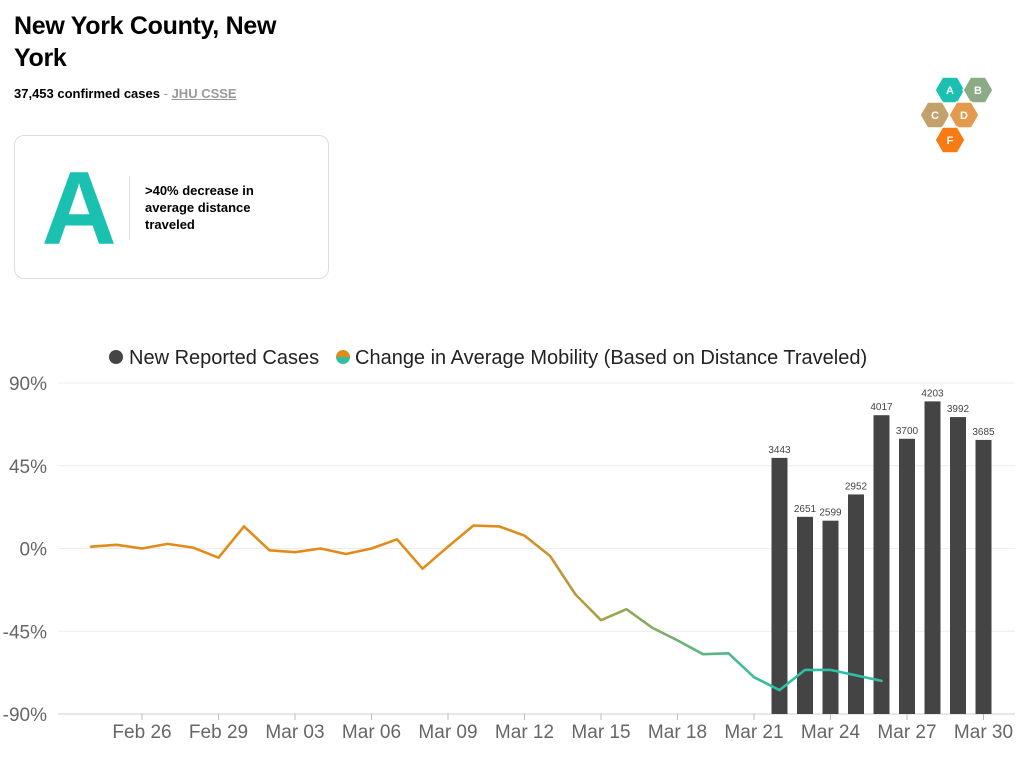 Image resolution: width=1024 pixels, height=763 pixels. I want to click on bar-value-label: 3992, so click(958, 409).